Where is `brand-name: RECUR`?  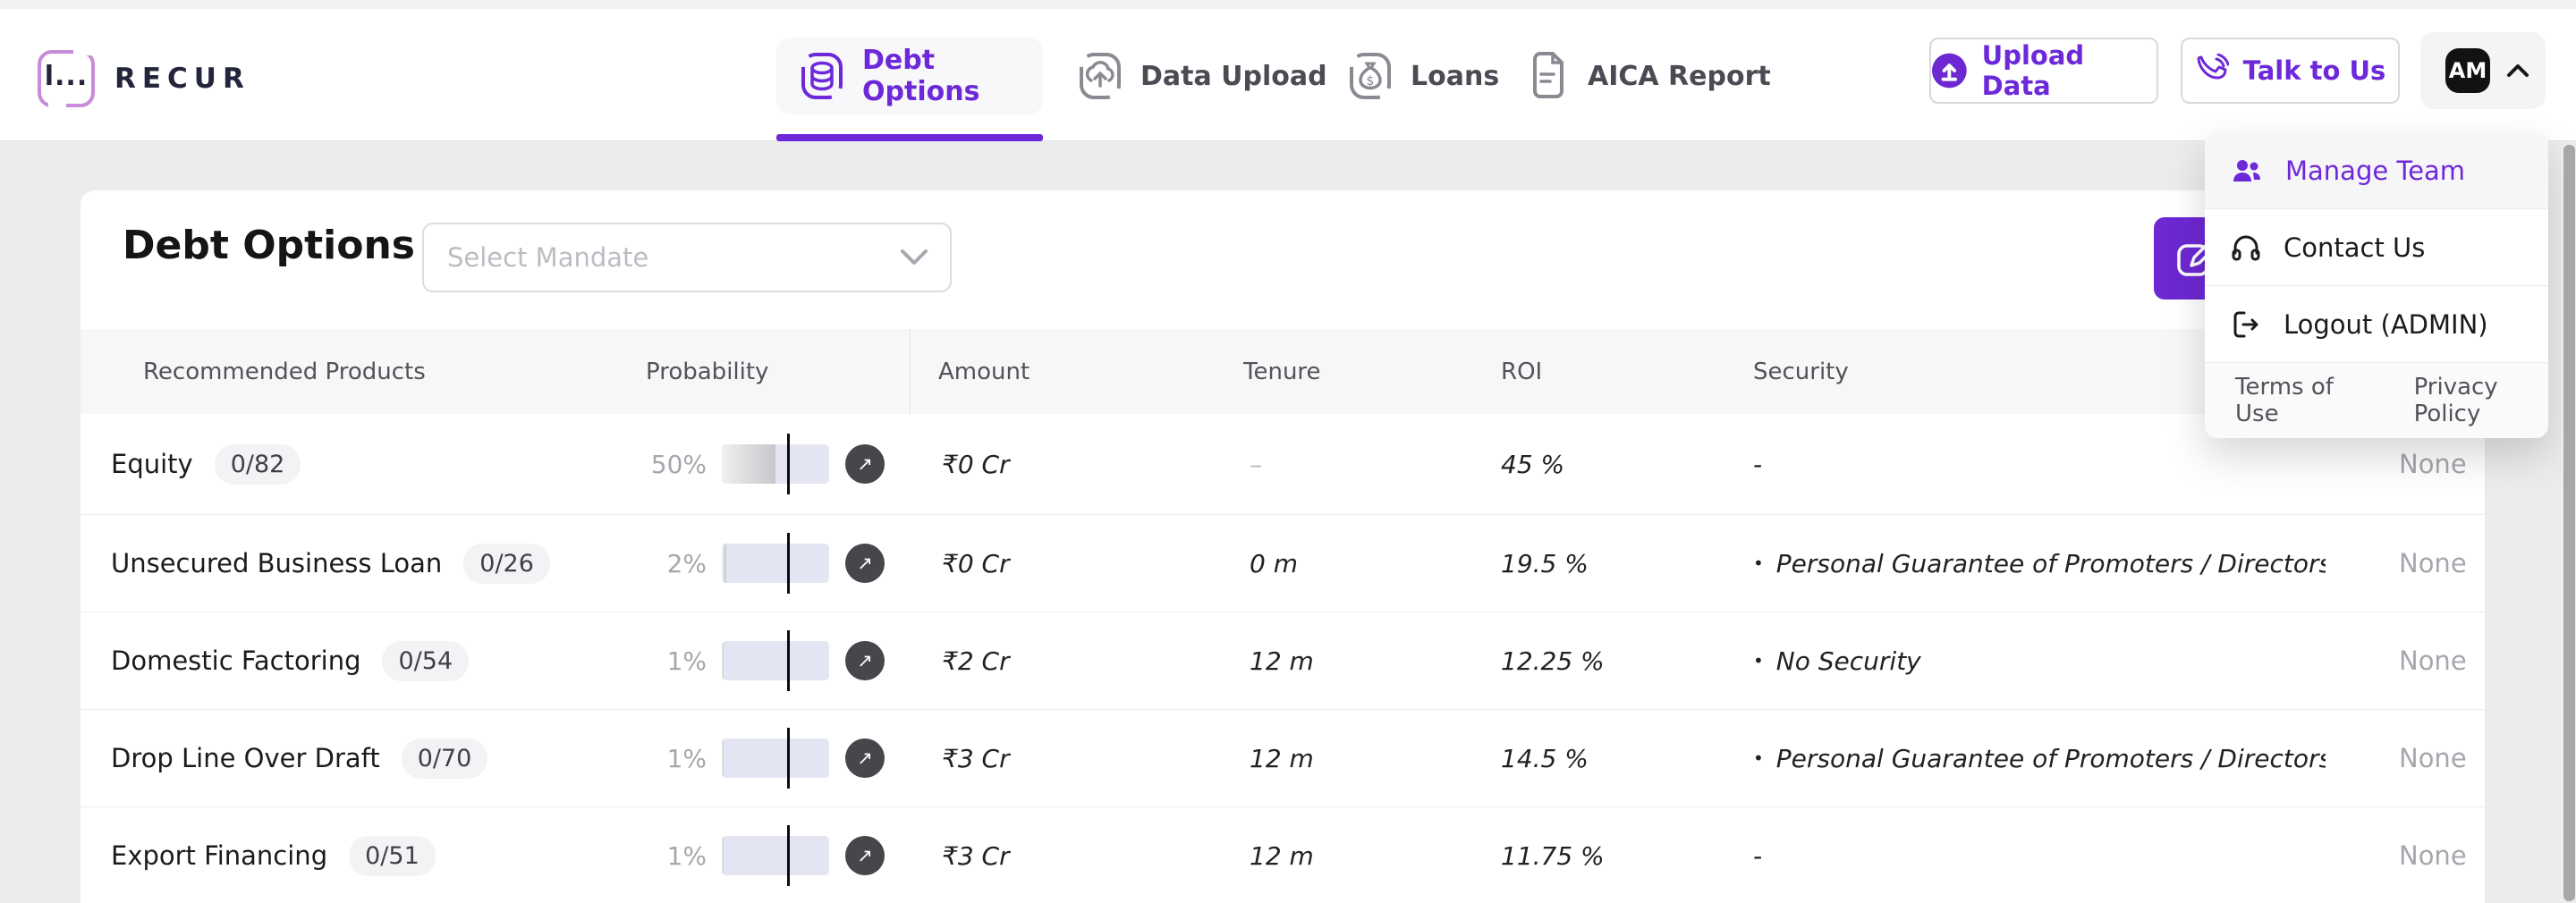
brand-name: RECUR is located at coordinates (182, 79).